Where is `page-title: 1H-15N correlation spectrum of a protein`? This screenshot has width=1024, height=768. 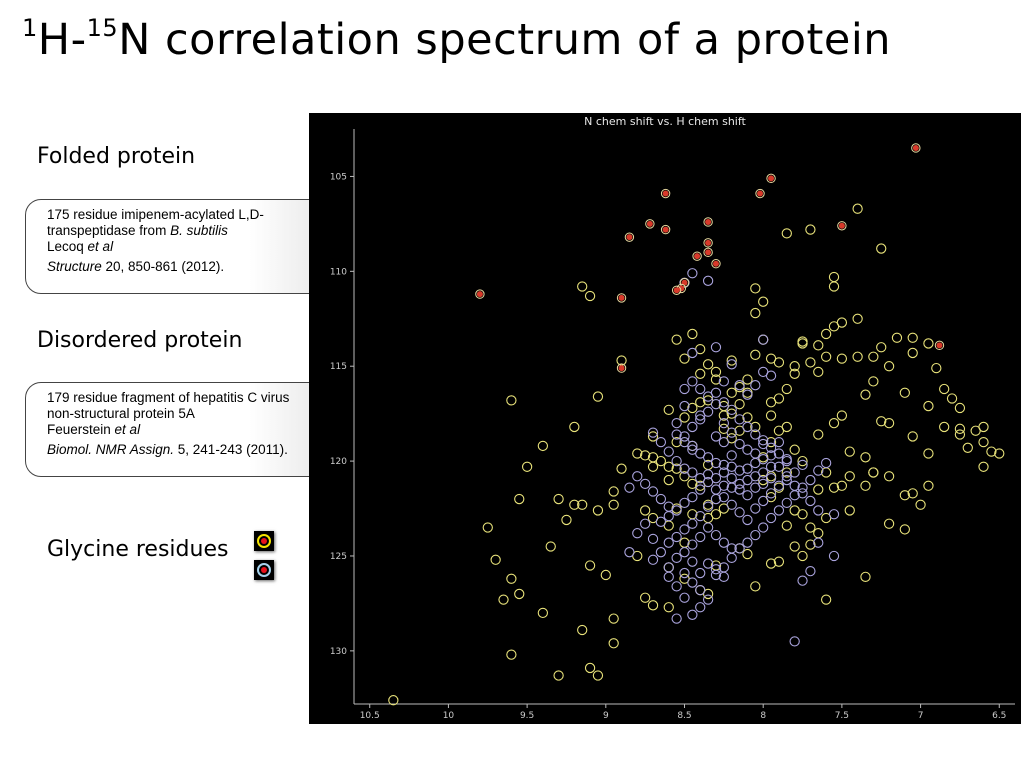
page-title: 1H-15N correlation spectrum of a protein is located at coordinates (456, 39).